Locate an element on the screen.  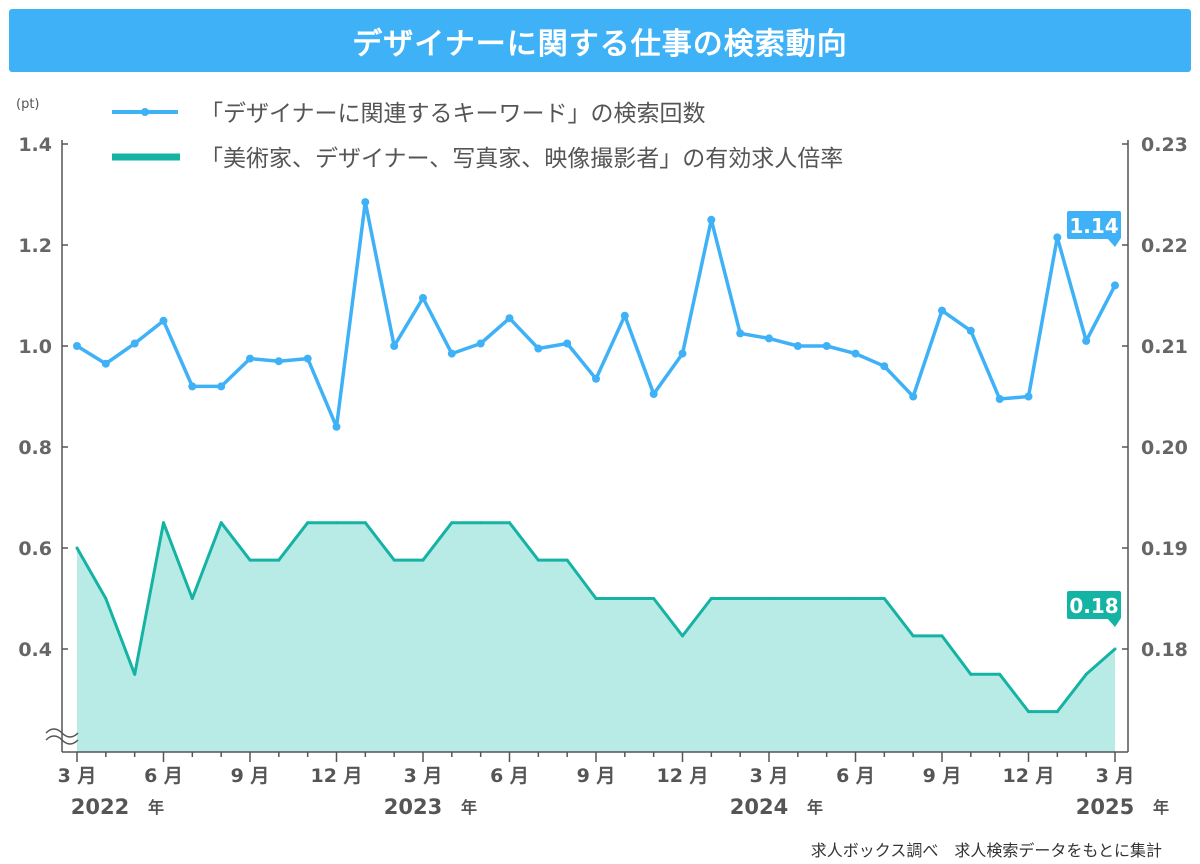
legend-ratio-label: 「美術家、デザイナー、写真家、映像撮影者」の有効求人倍率 is located at coordinates (521, 159).